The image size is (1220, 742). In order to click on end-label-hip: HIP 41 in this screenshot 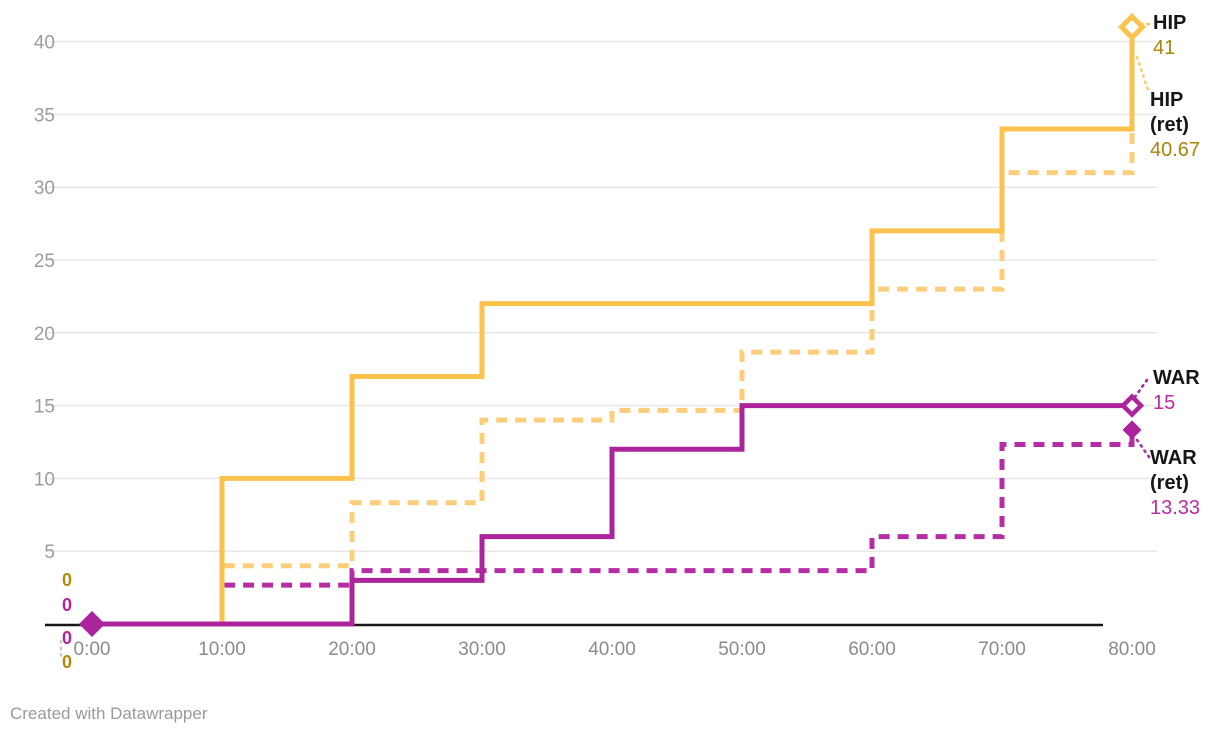, I will do `click(1169, 36)`.